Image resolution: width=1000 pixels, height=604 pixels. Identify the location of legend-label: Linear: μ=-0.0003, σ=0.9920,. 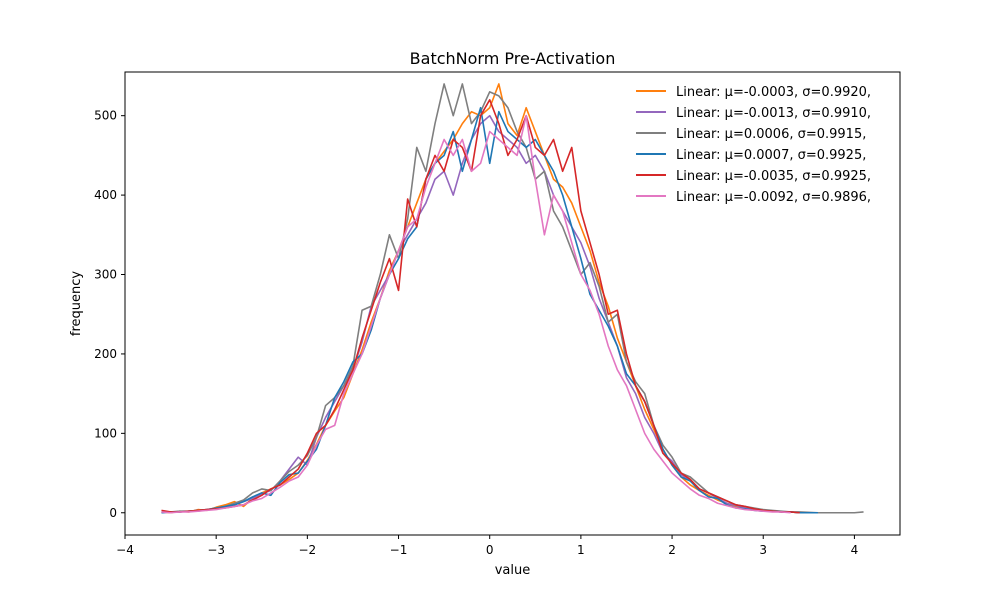
(773, 92).